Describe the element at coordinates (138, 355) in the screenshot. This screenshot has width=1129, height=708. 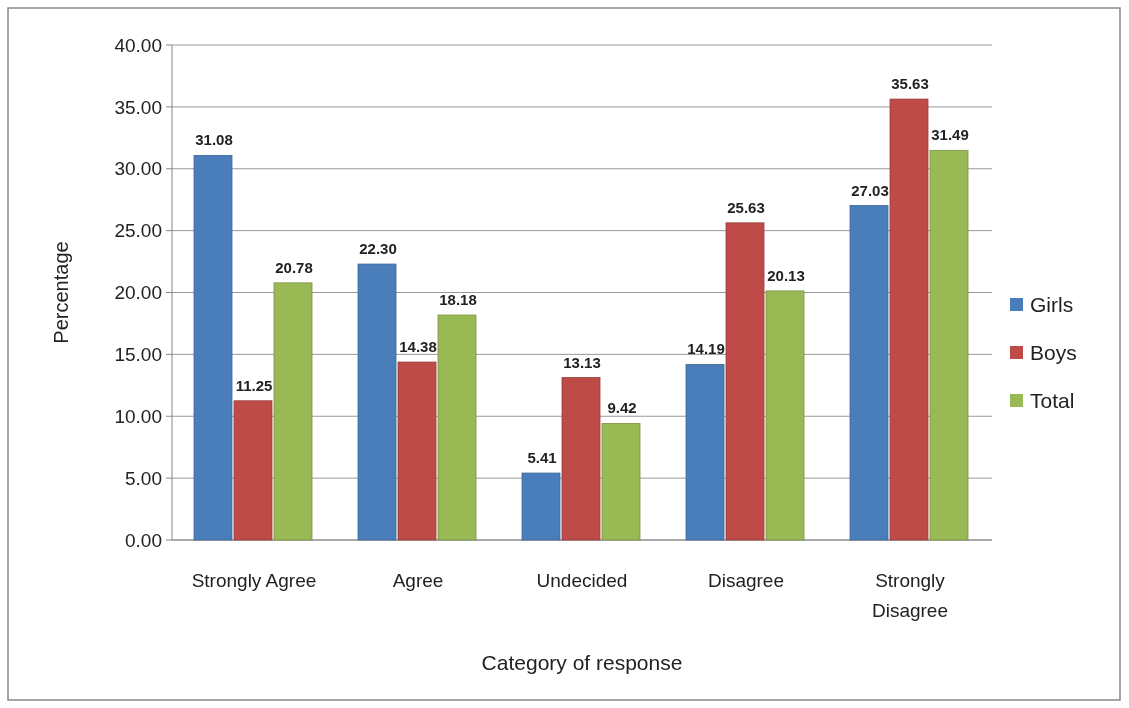
I see `y-tick-label: 15.00` at that location.